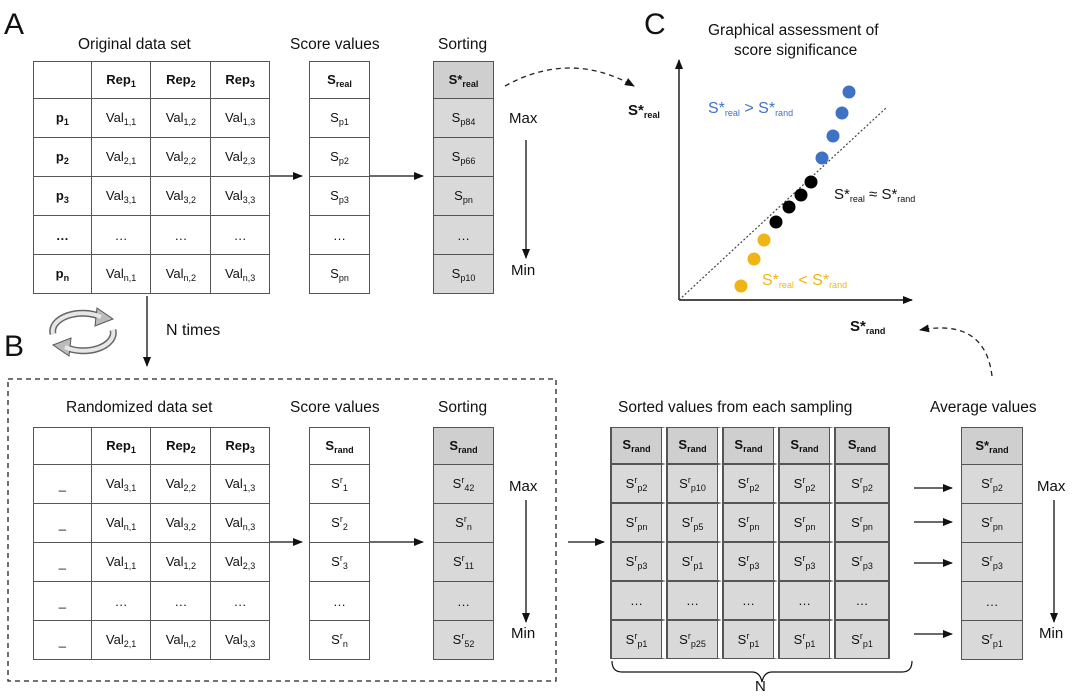 This screenshot has height=698, width=1074. What do you see at coordinates (121, 157) in the screenshot?
I see `value-cell: Val2,1` at bounding box center [121, 157].